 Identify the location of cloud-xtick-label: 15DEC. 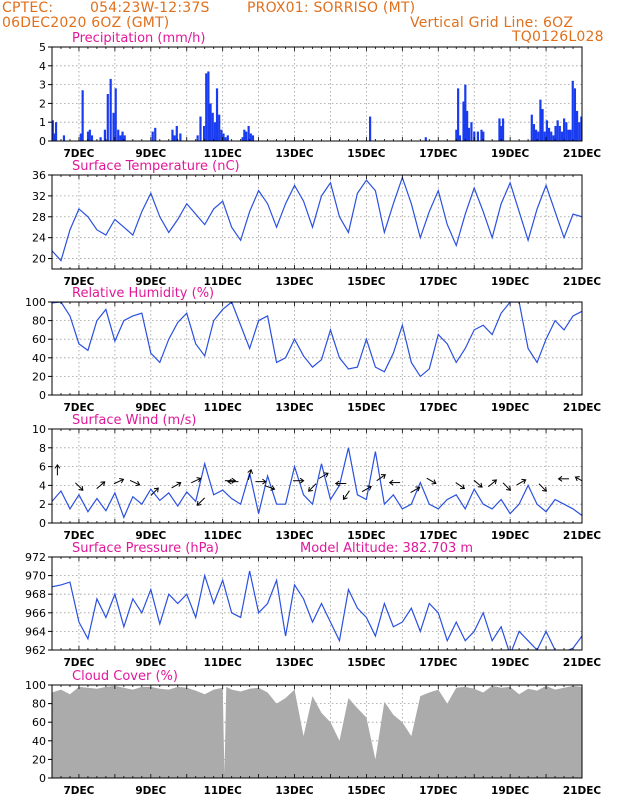
(366, 791).